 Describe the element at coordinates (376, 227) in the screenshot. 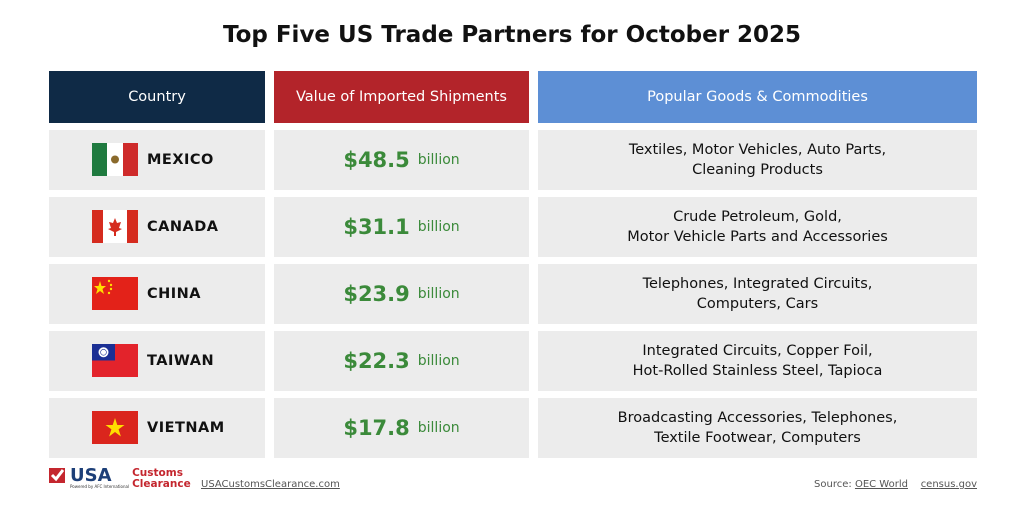

I see `import-value: $31.1` at that location.